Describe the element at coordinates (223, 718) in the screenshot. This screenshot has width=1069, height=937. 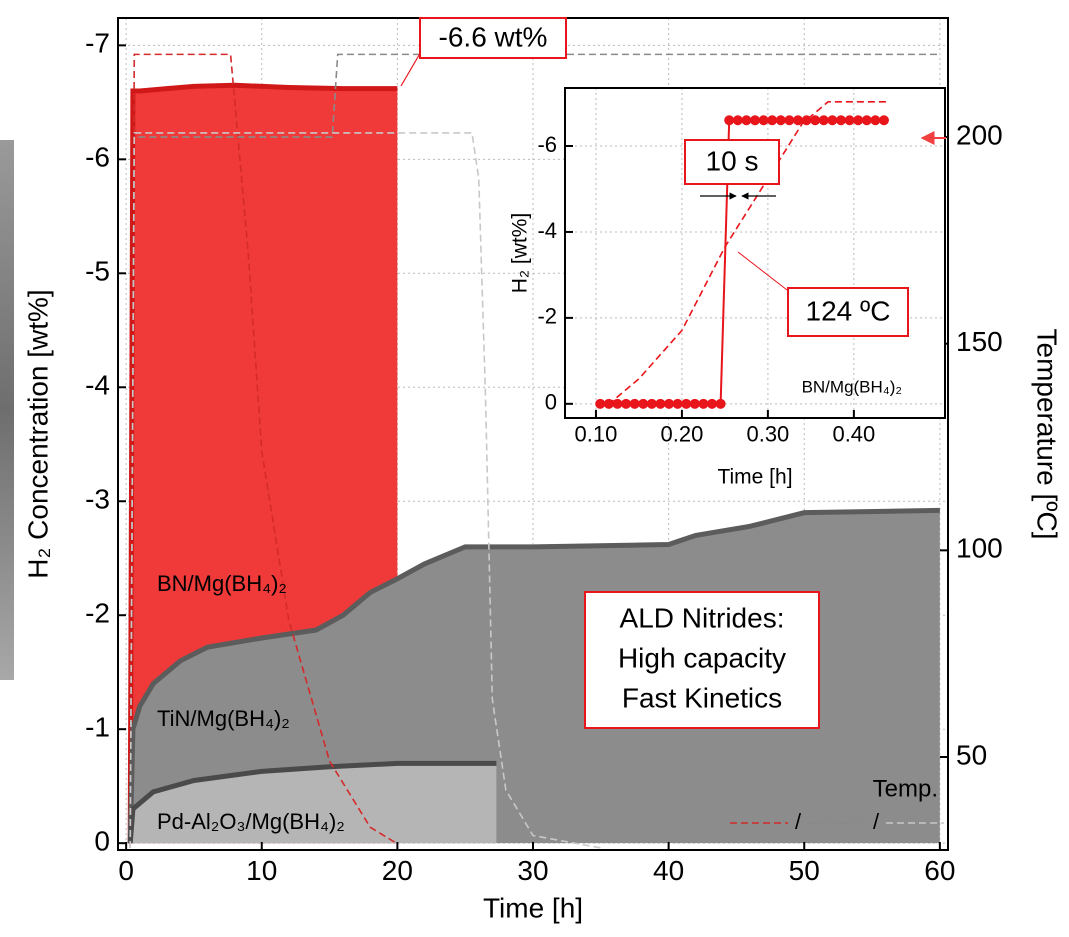
I see `series-label: TiN/Mg(BH₄)₂` at that location.